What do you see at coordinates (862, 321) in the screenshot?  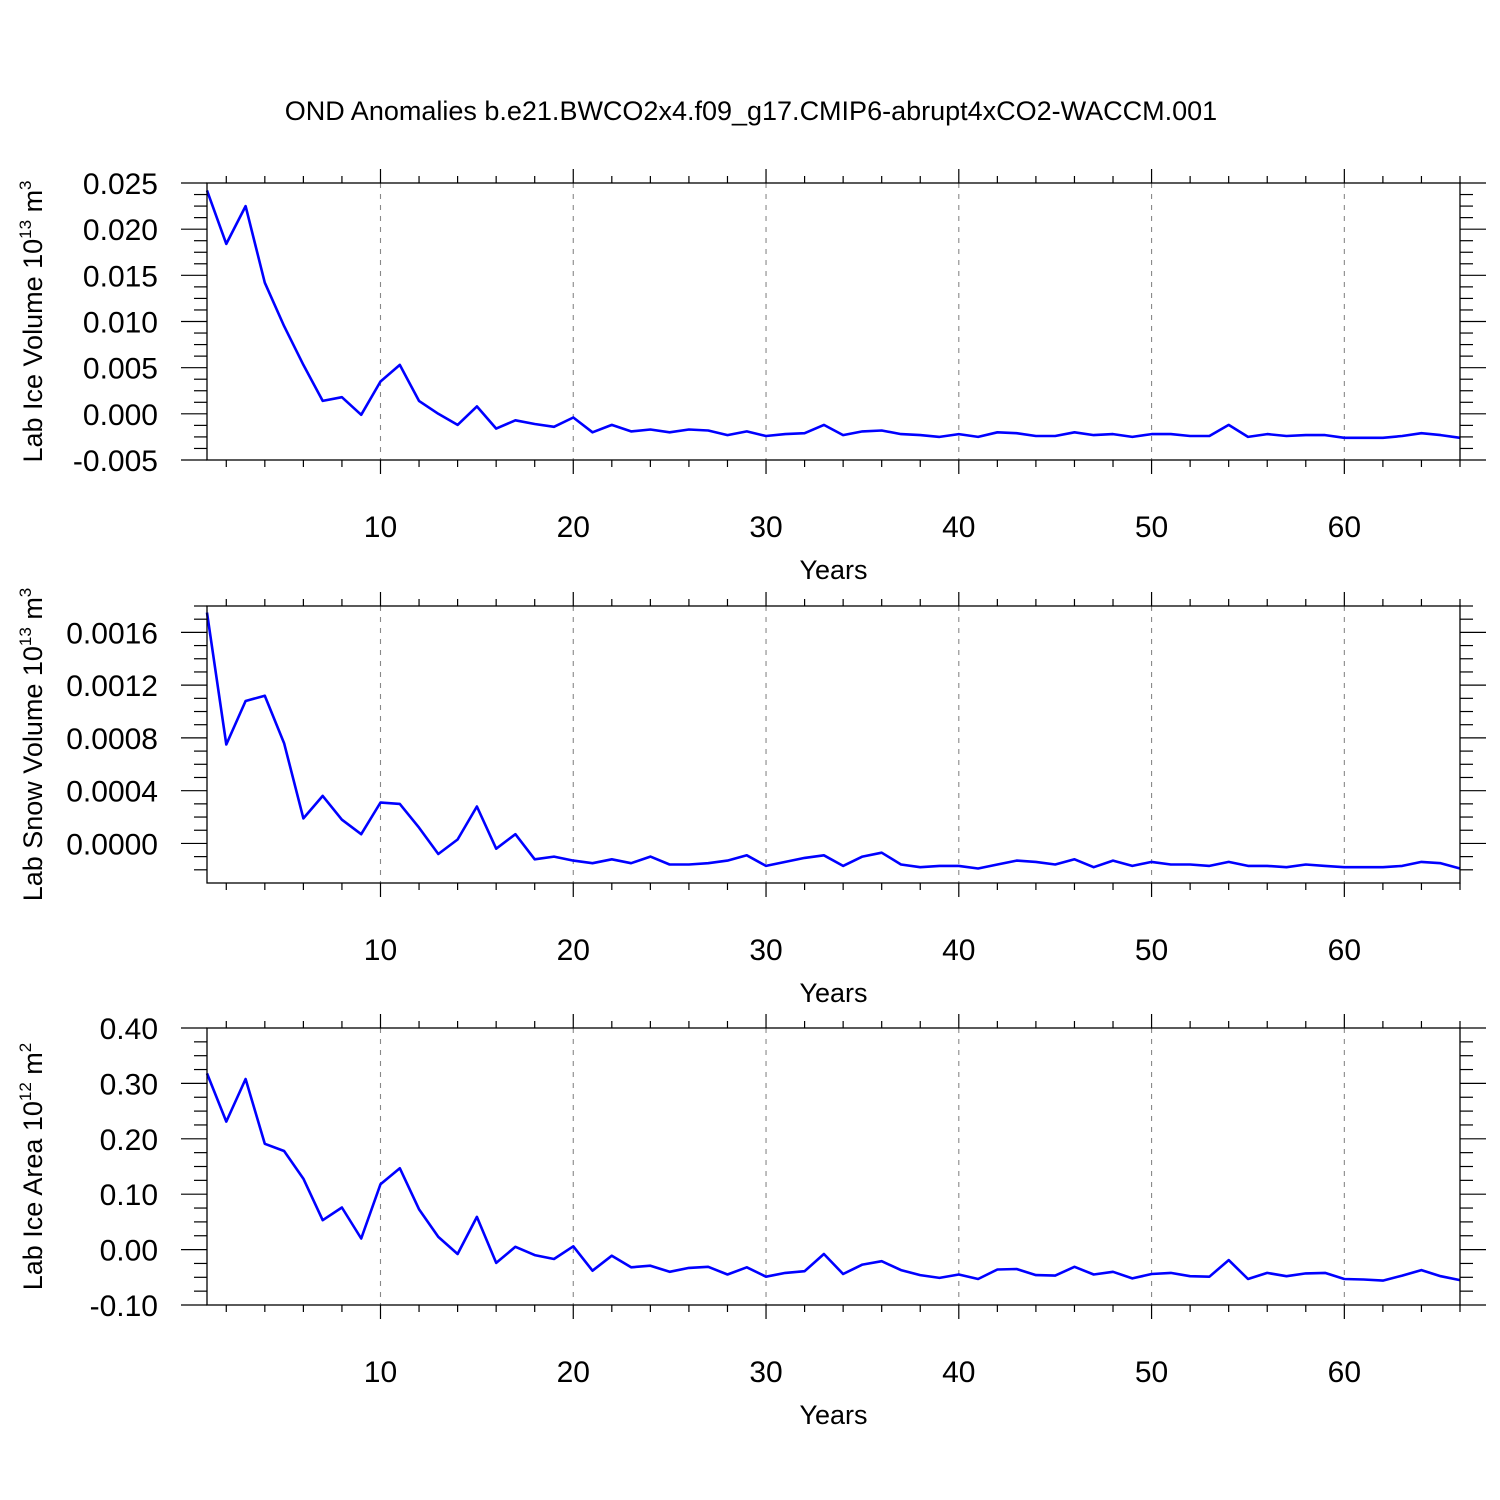 I see `ice-volume-grid` at bounding box center [862, 321].